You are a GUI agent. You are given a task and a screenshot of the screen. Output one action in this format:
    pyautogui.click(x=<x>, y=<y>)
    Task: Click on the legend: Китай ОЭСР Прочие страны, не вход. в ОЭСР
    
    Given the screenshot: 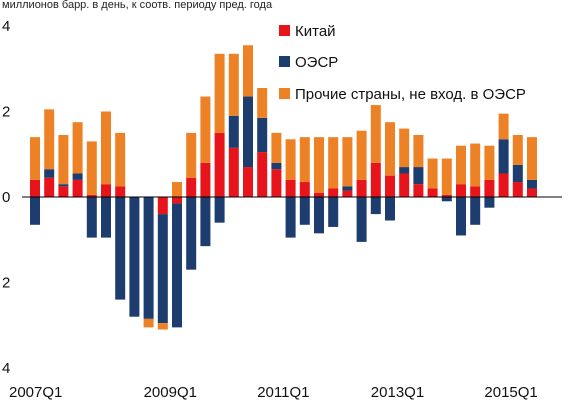 What is the action you would take?
    pyautogui.click(x=402, y=63)
    